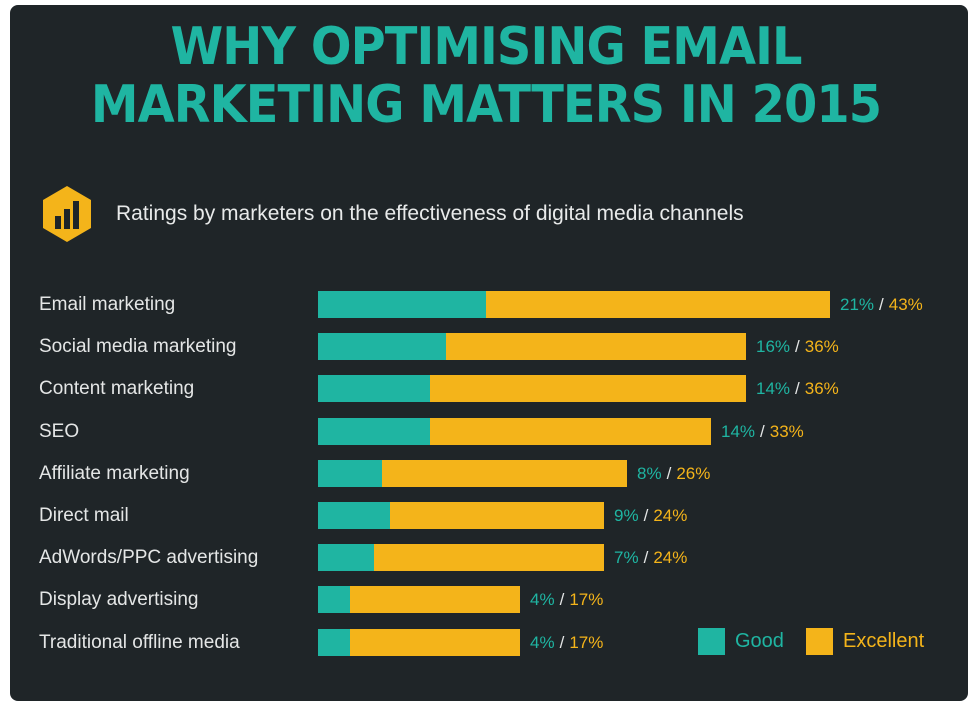  I want to click on excellent-value: 33%, so click(786, 431).